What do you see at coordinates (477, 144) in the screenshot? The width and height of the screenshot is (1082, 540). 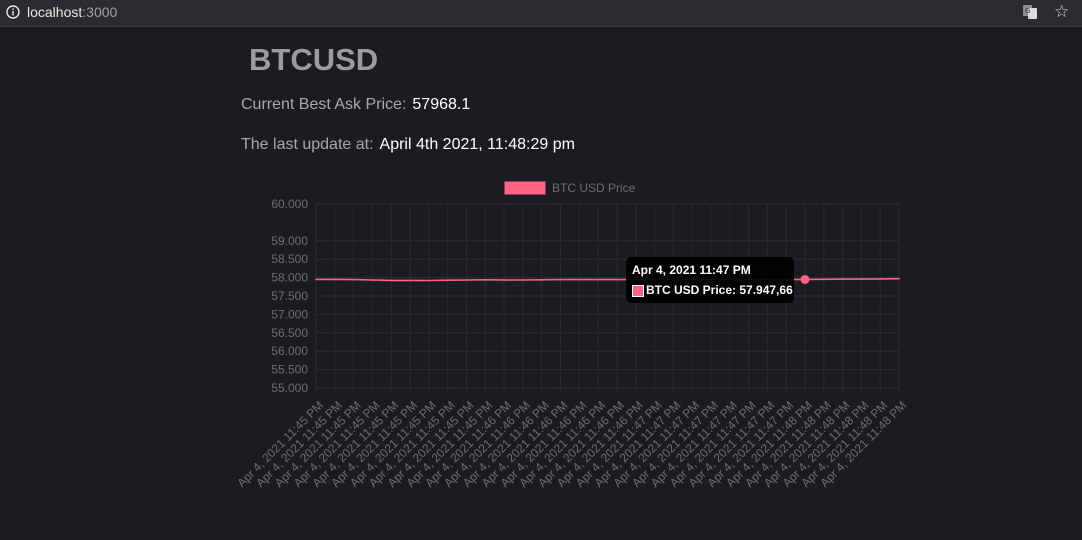 I see `last-update-value: April 4th 2021, 11:48:29 pm` at bounding box center [477, 144].